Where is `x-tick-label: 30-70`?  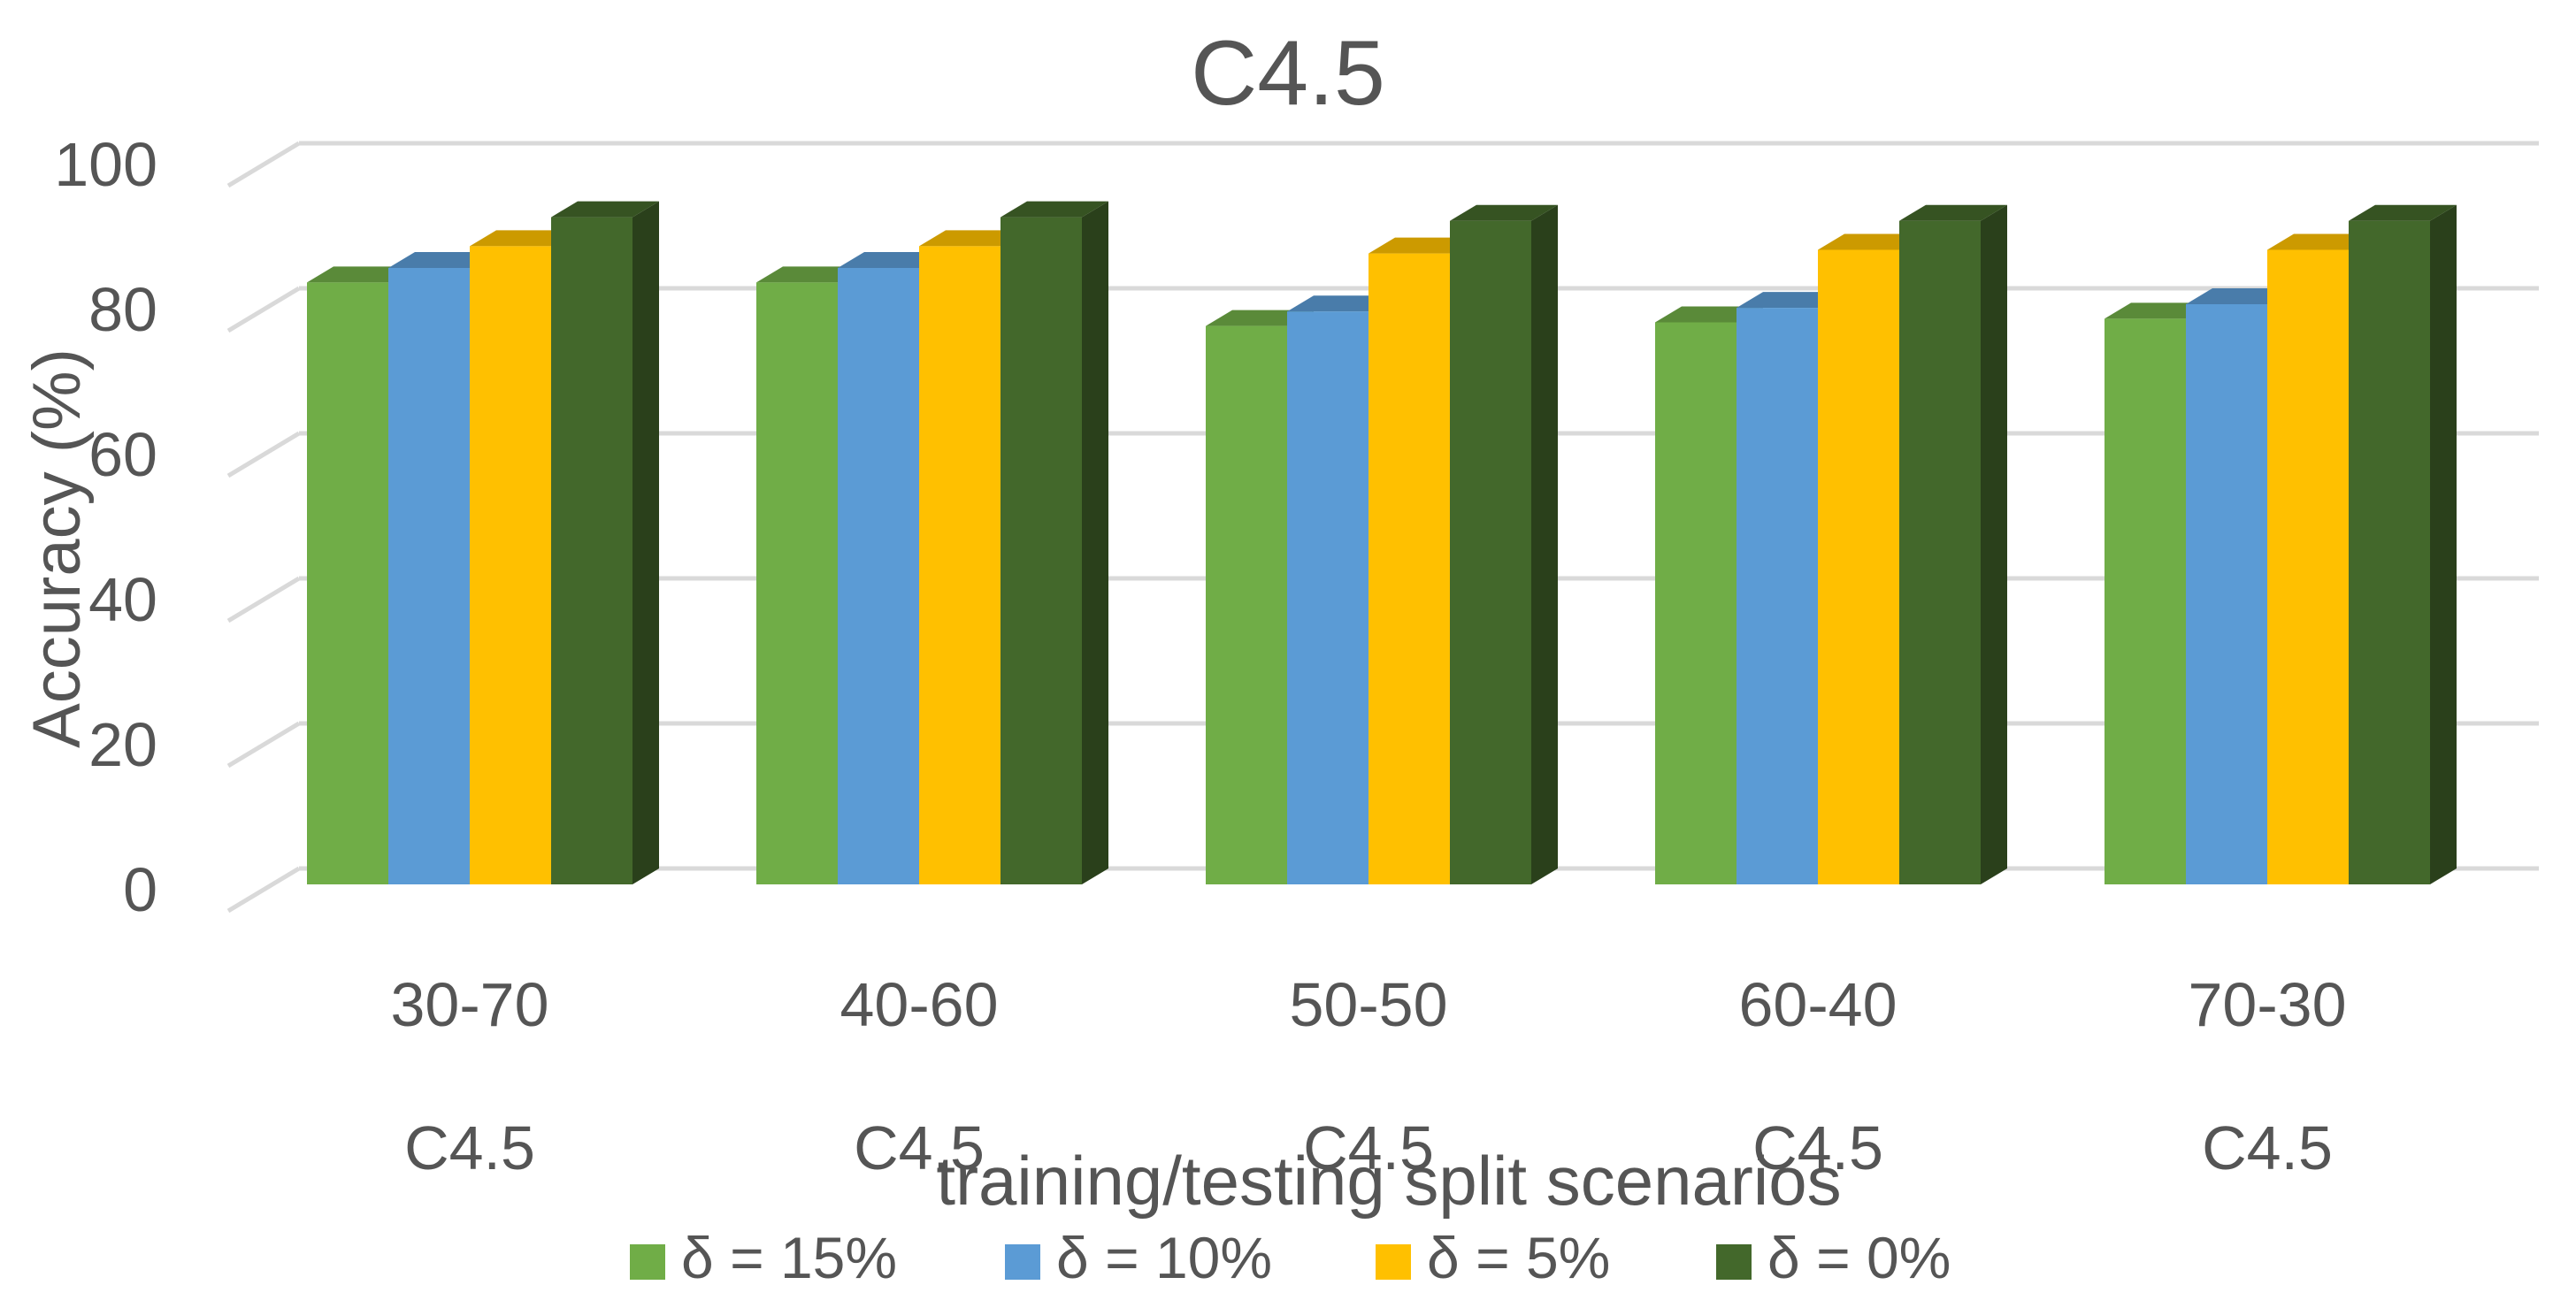
x-tick-label: 30-70 is located at coordinates (469, 1005).